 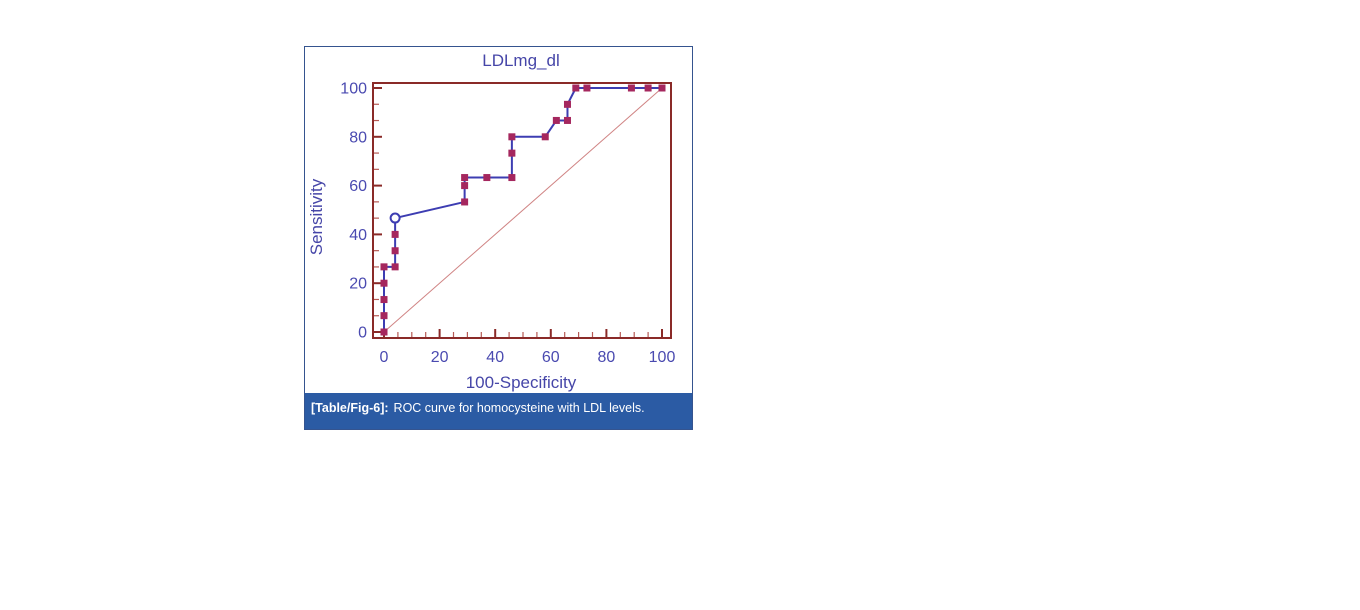 I want to click on x-tick-label: 40, so click(x=495, y=357).